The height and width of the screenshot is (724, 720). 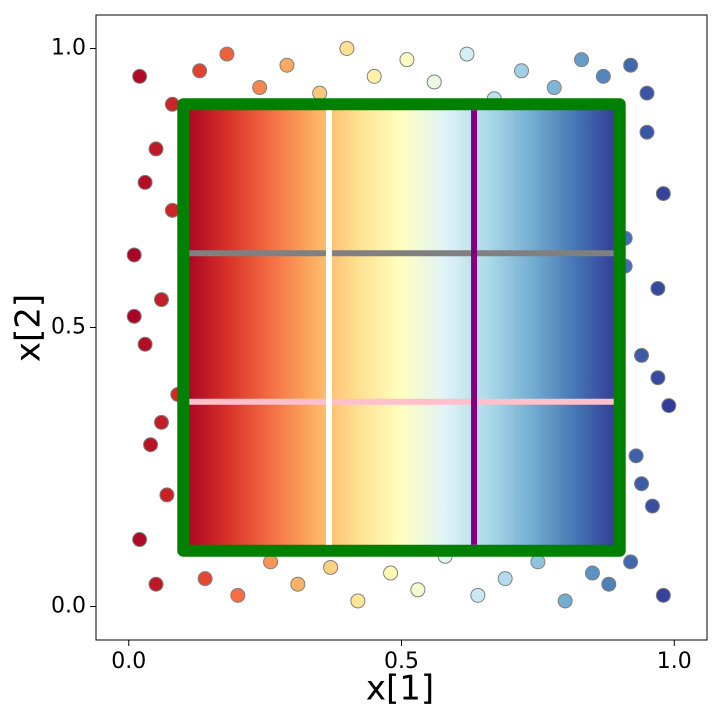 I want to click on x-tick-label: 1.0, so click(x=674, y=661).